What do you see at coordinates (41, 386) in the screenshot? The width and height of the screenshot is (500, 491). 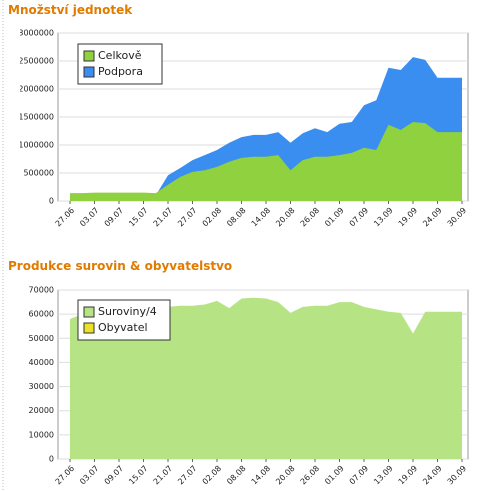 I see `y-tick-label: 30000` at bounding box center [41, 386].